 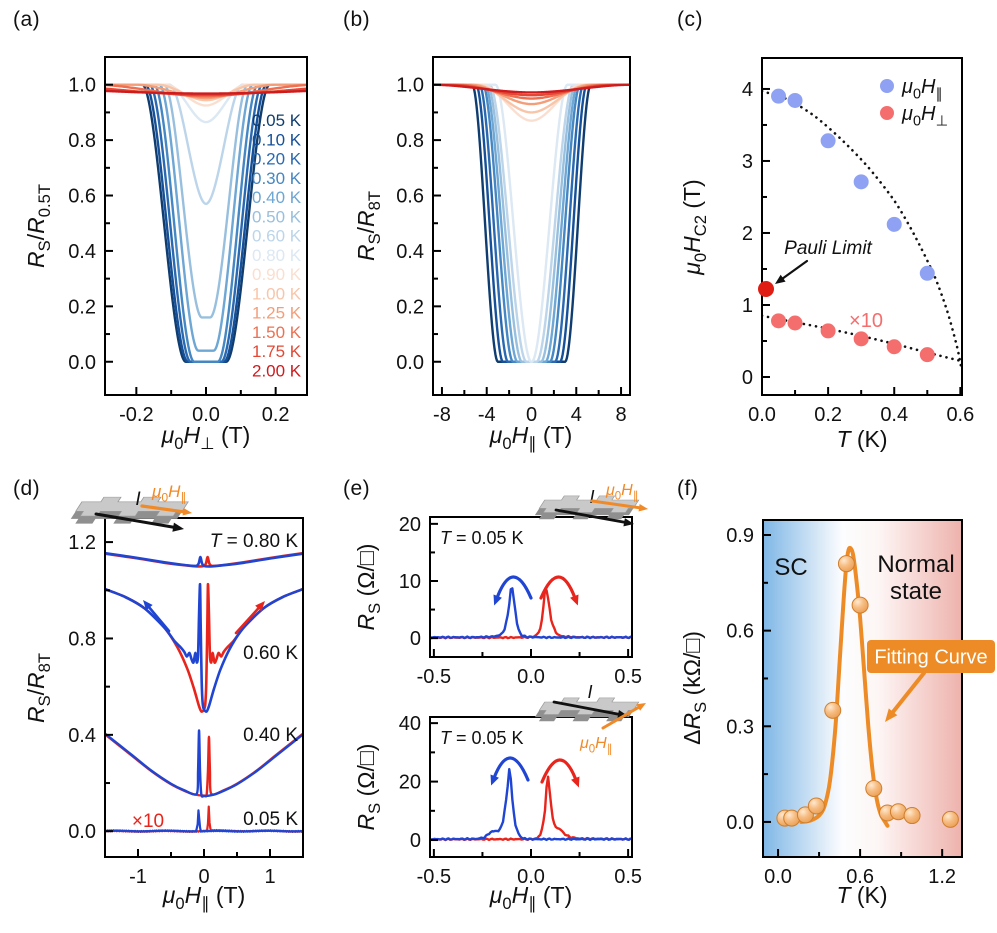 I want to click on temp-label-005: 0.05 K, so click(x=270, y=819).